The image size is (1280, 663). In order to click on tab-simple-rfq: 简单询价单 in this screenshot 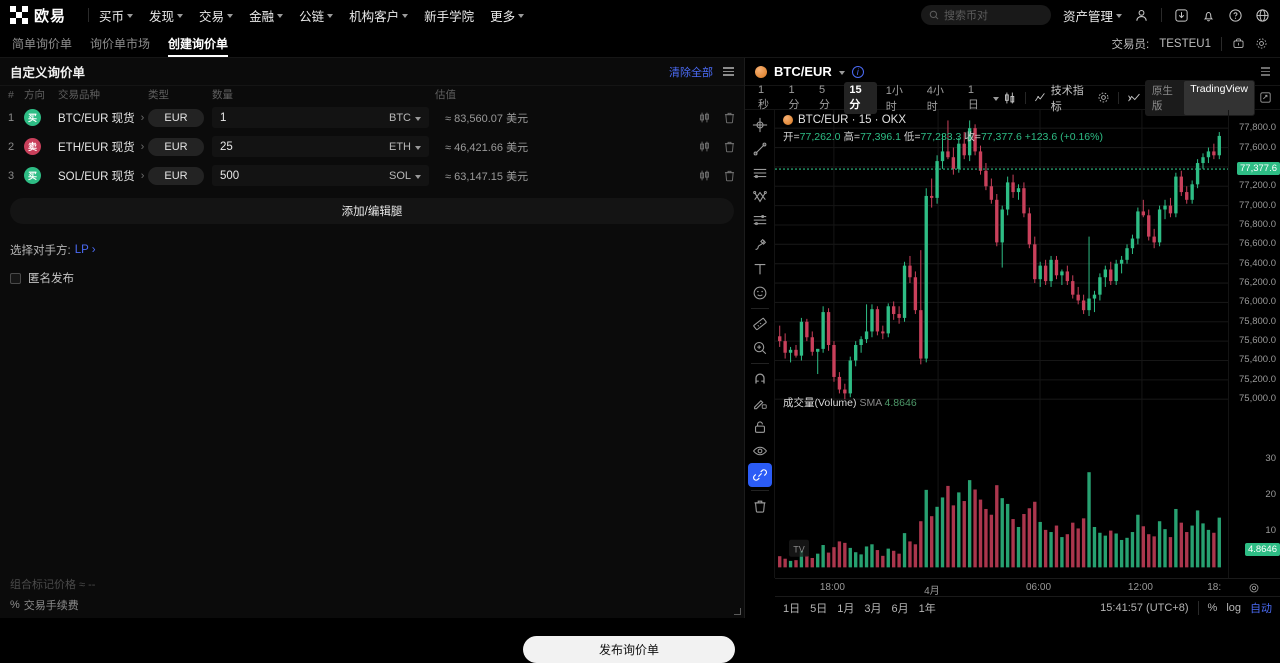, I will do `click(42, 43)`.